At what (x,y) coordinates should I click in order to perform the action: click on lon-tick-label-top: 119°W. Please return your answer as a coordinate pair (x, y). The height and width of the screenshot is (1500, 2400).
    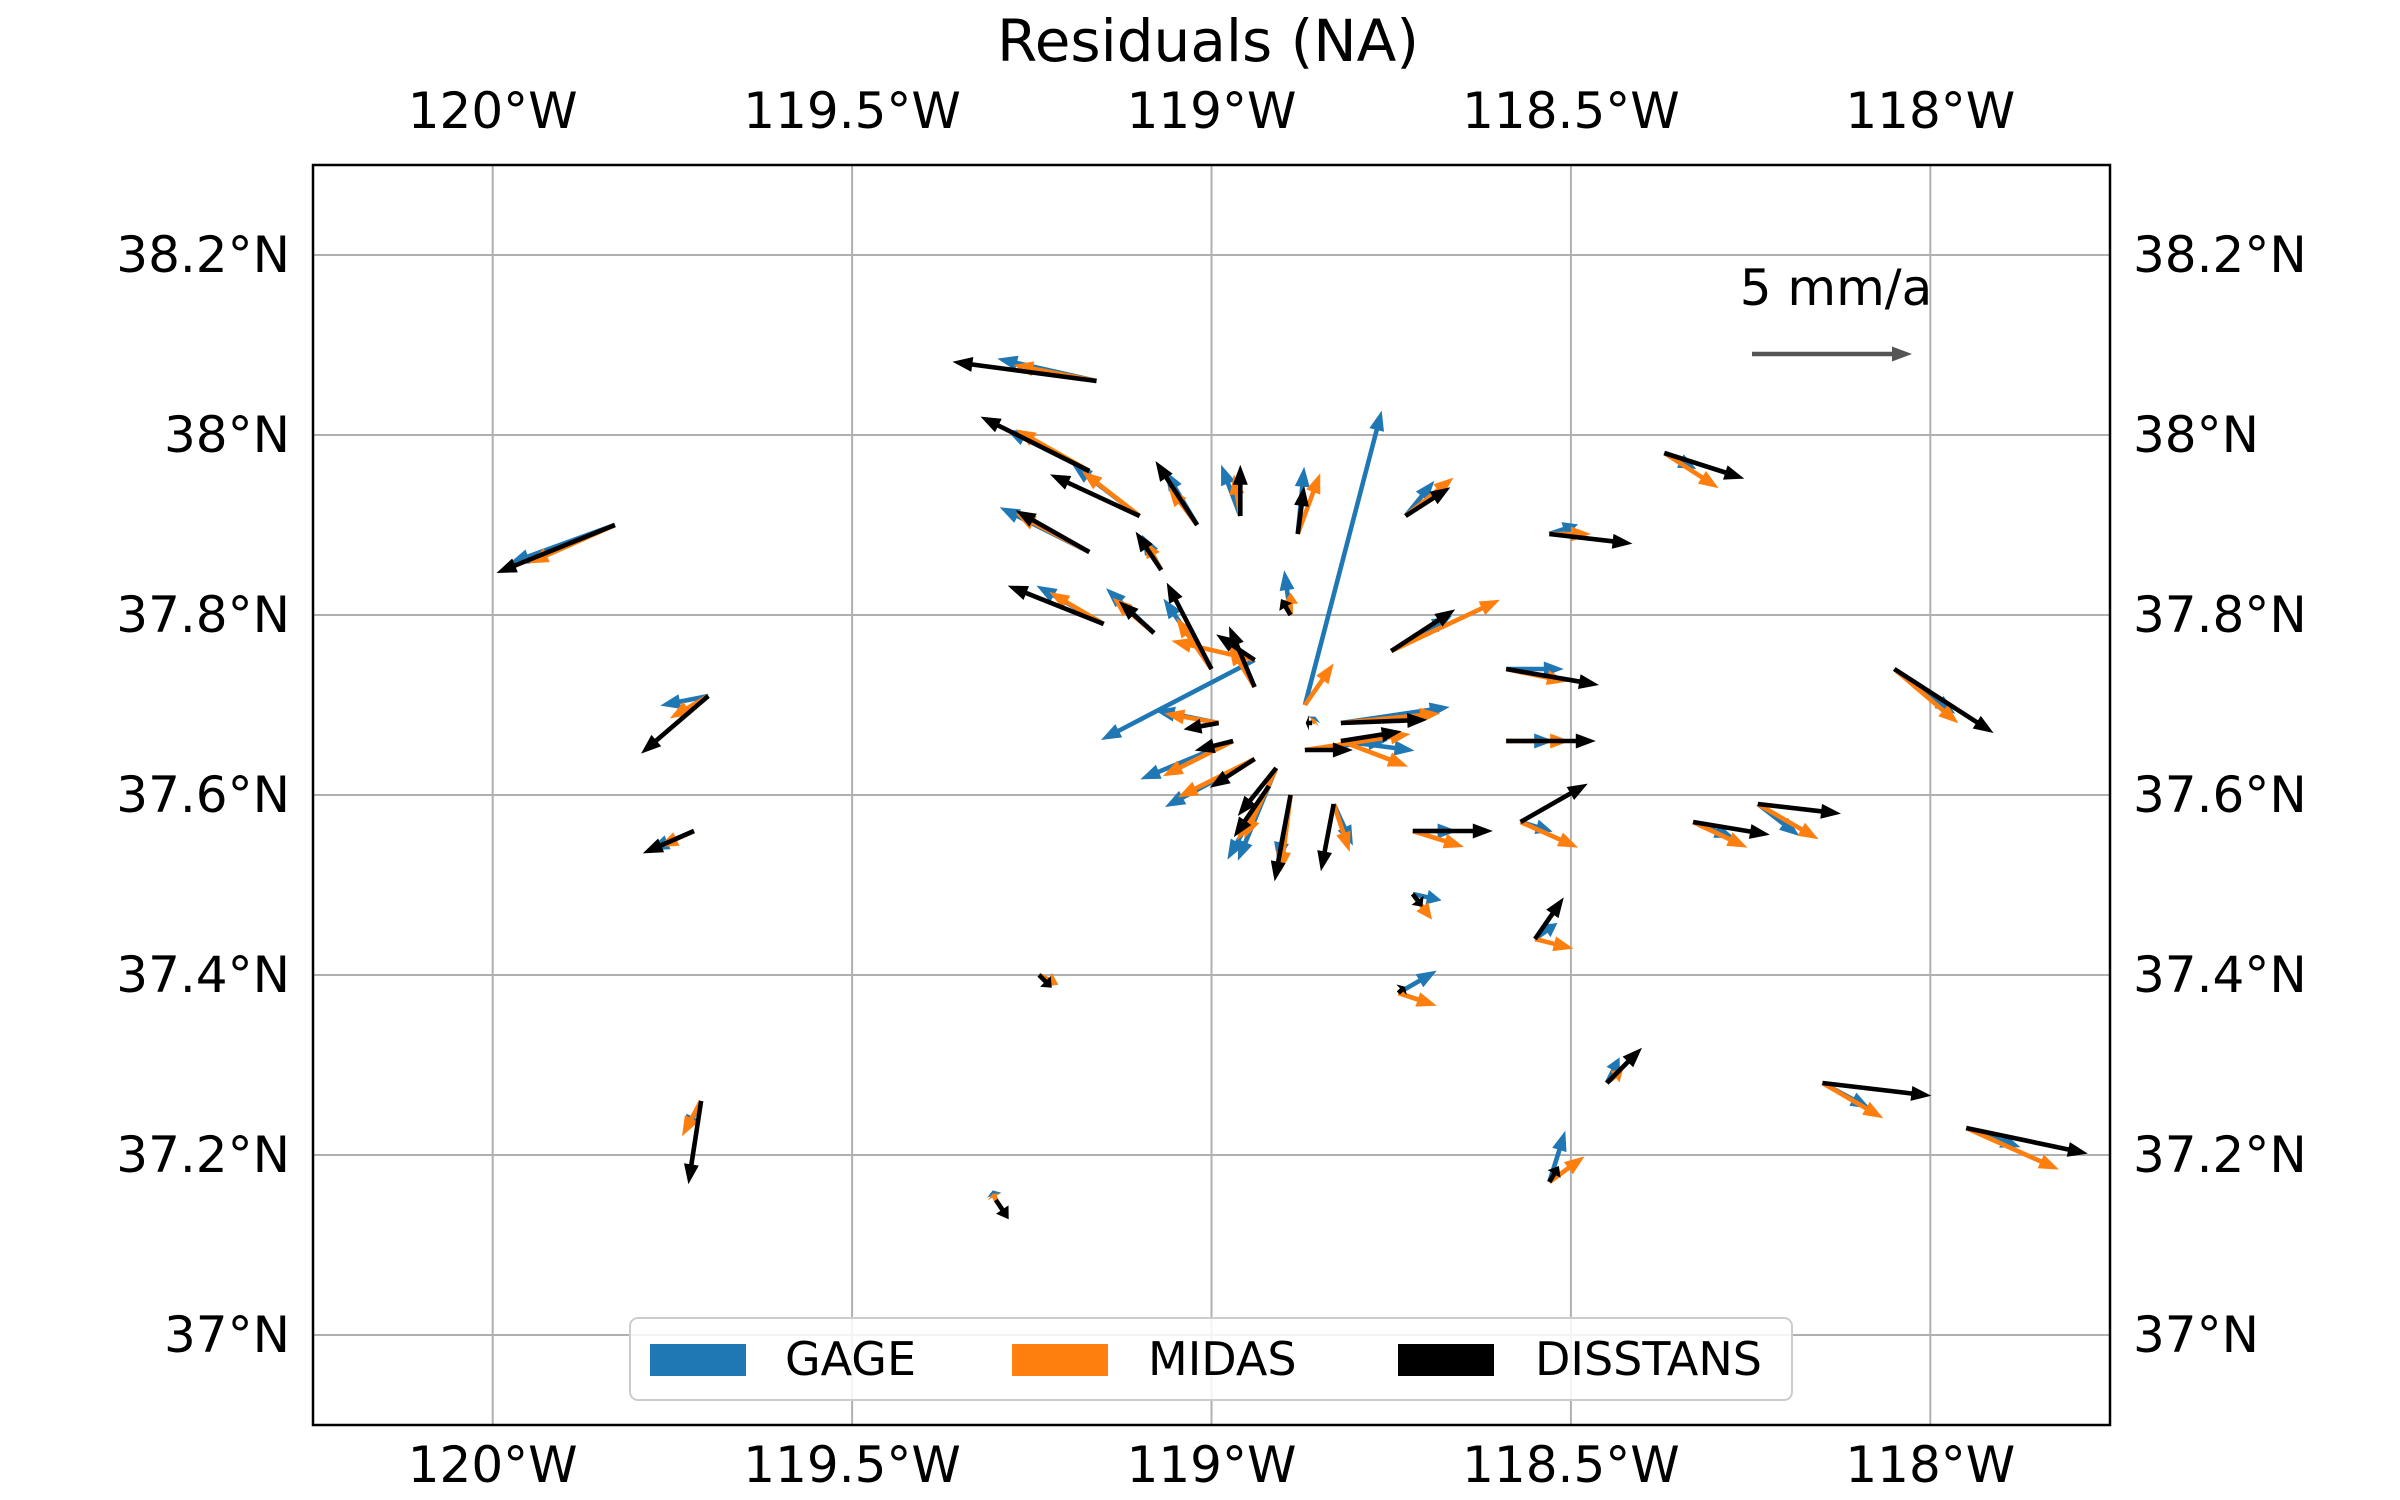
    Looking at the image, I should click on (1212, 111).